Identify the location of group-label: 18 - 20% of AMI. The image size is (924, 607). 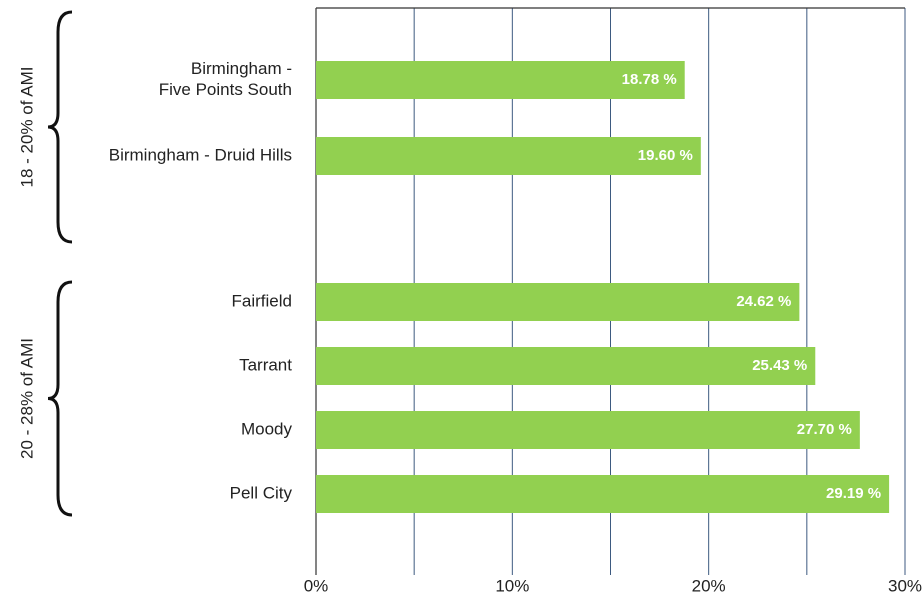
(26, 127).